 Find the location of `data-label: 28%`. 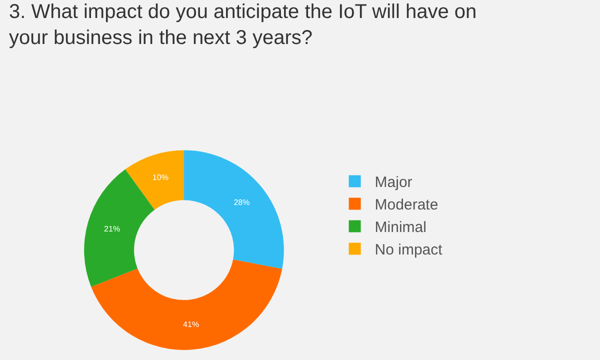

data-label: 28% is located at coordinates (242, 202).